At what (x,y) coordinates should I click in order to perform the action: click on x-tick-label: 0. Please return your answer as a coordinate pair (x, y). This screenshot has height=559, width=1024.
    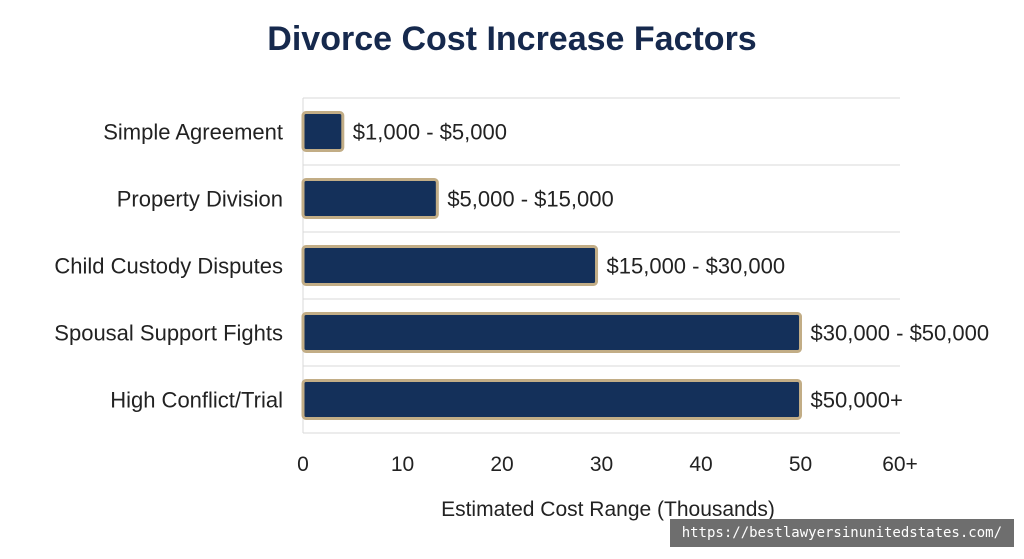
    Looking at the image, I should click on (303, 464).